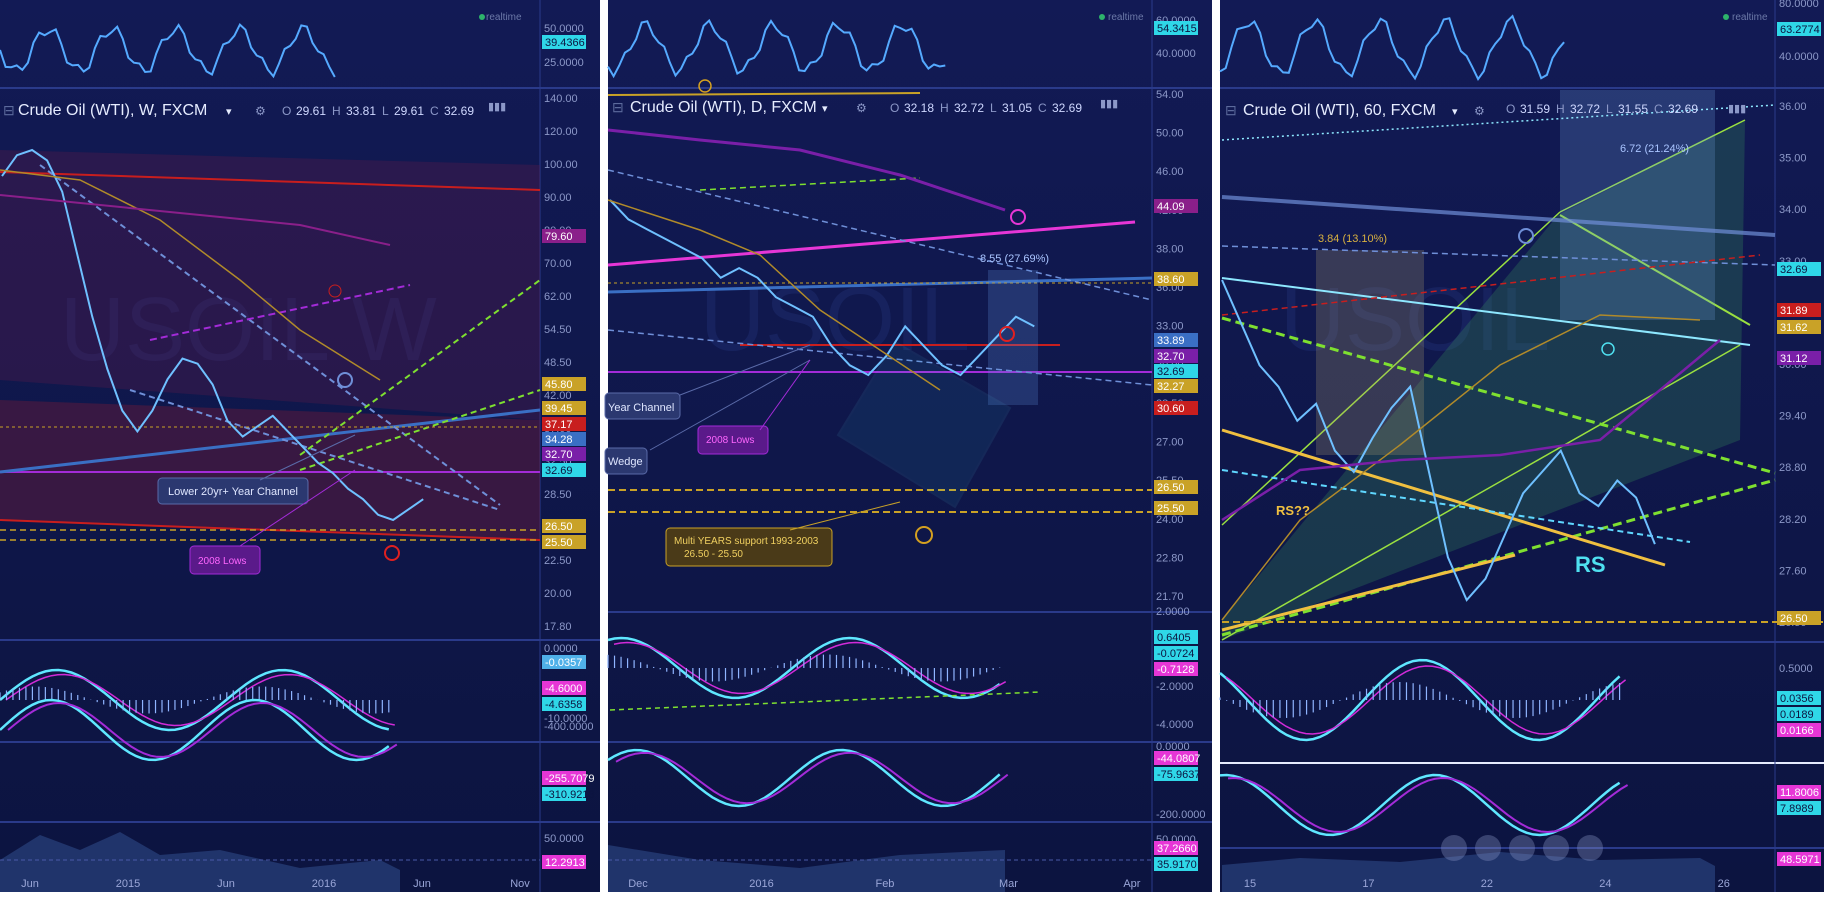  I want to click on price-label: 31.62, so click(1794, 328).